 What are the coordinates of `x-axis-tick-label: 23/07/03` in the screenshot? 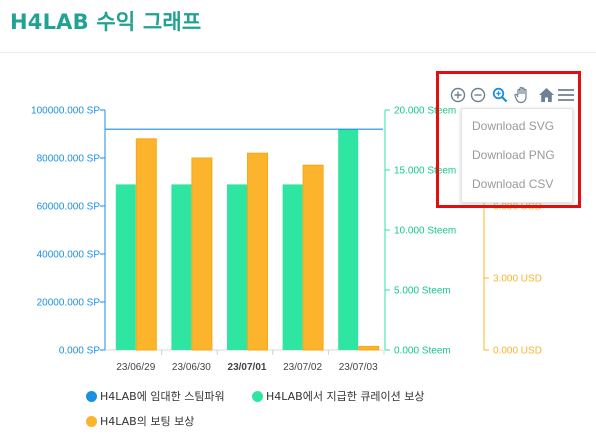 It's located at (358, 367).